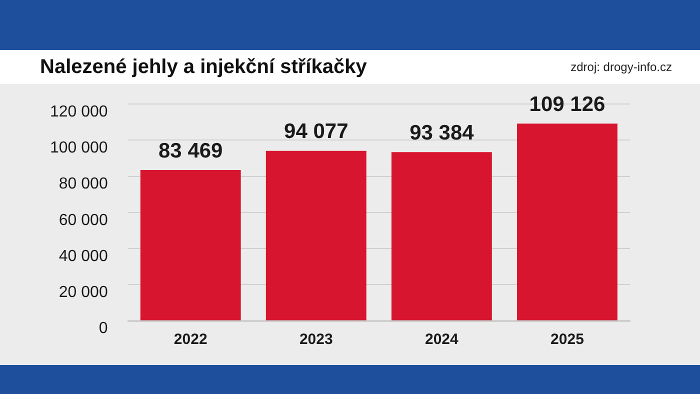 This screenshot has width=700, height=394. What do you see at coordinates (103, 329) in the screenshot?
I see `y-tick-label: 0` at bounding box center [103, 329].